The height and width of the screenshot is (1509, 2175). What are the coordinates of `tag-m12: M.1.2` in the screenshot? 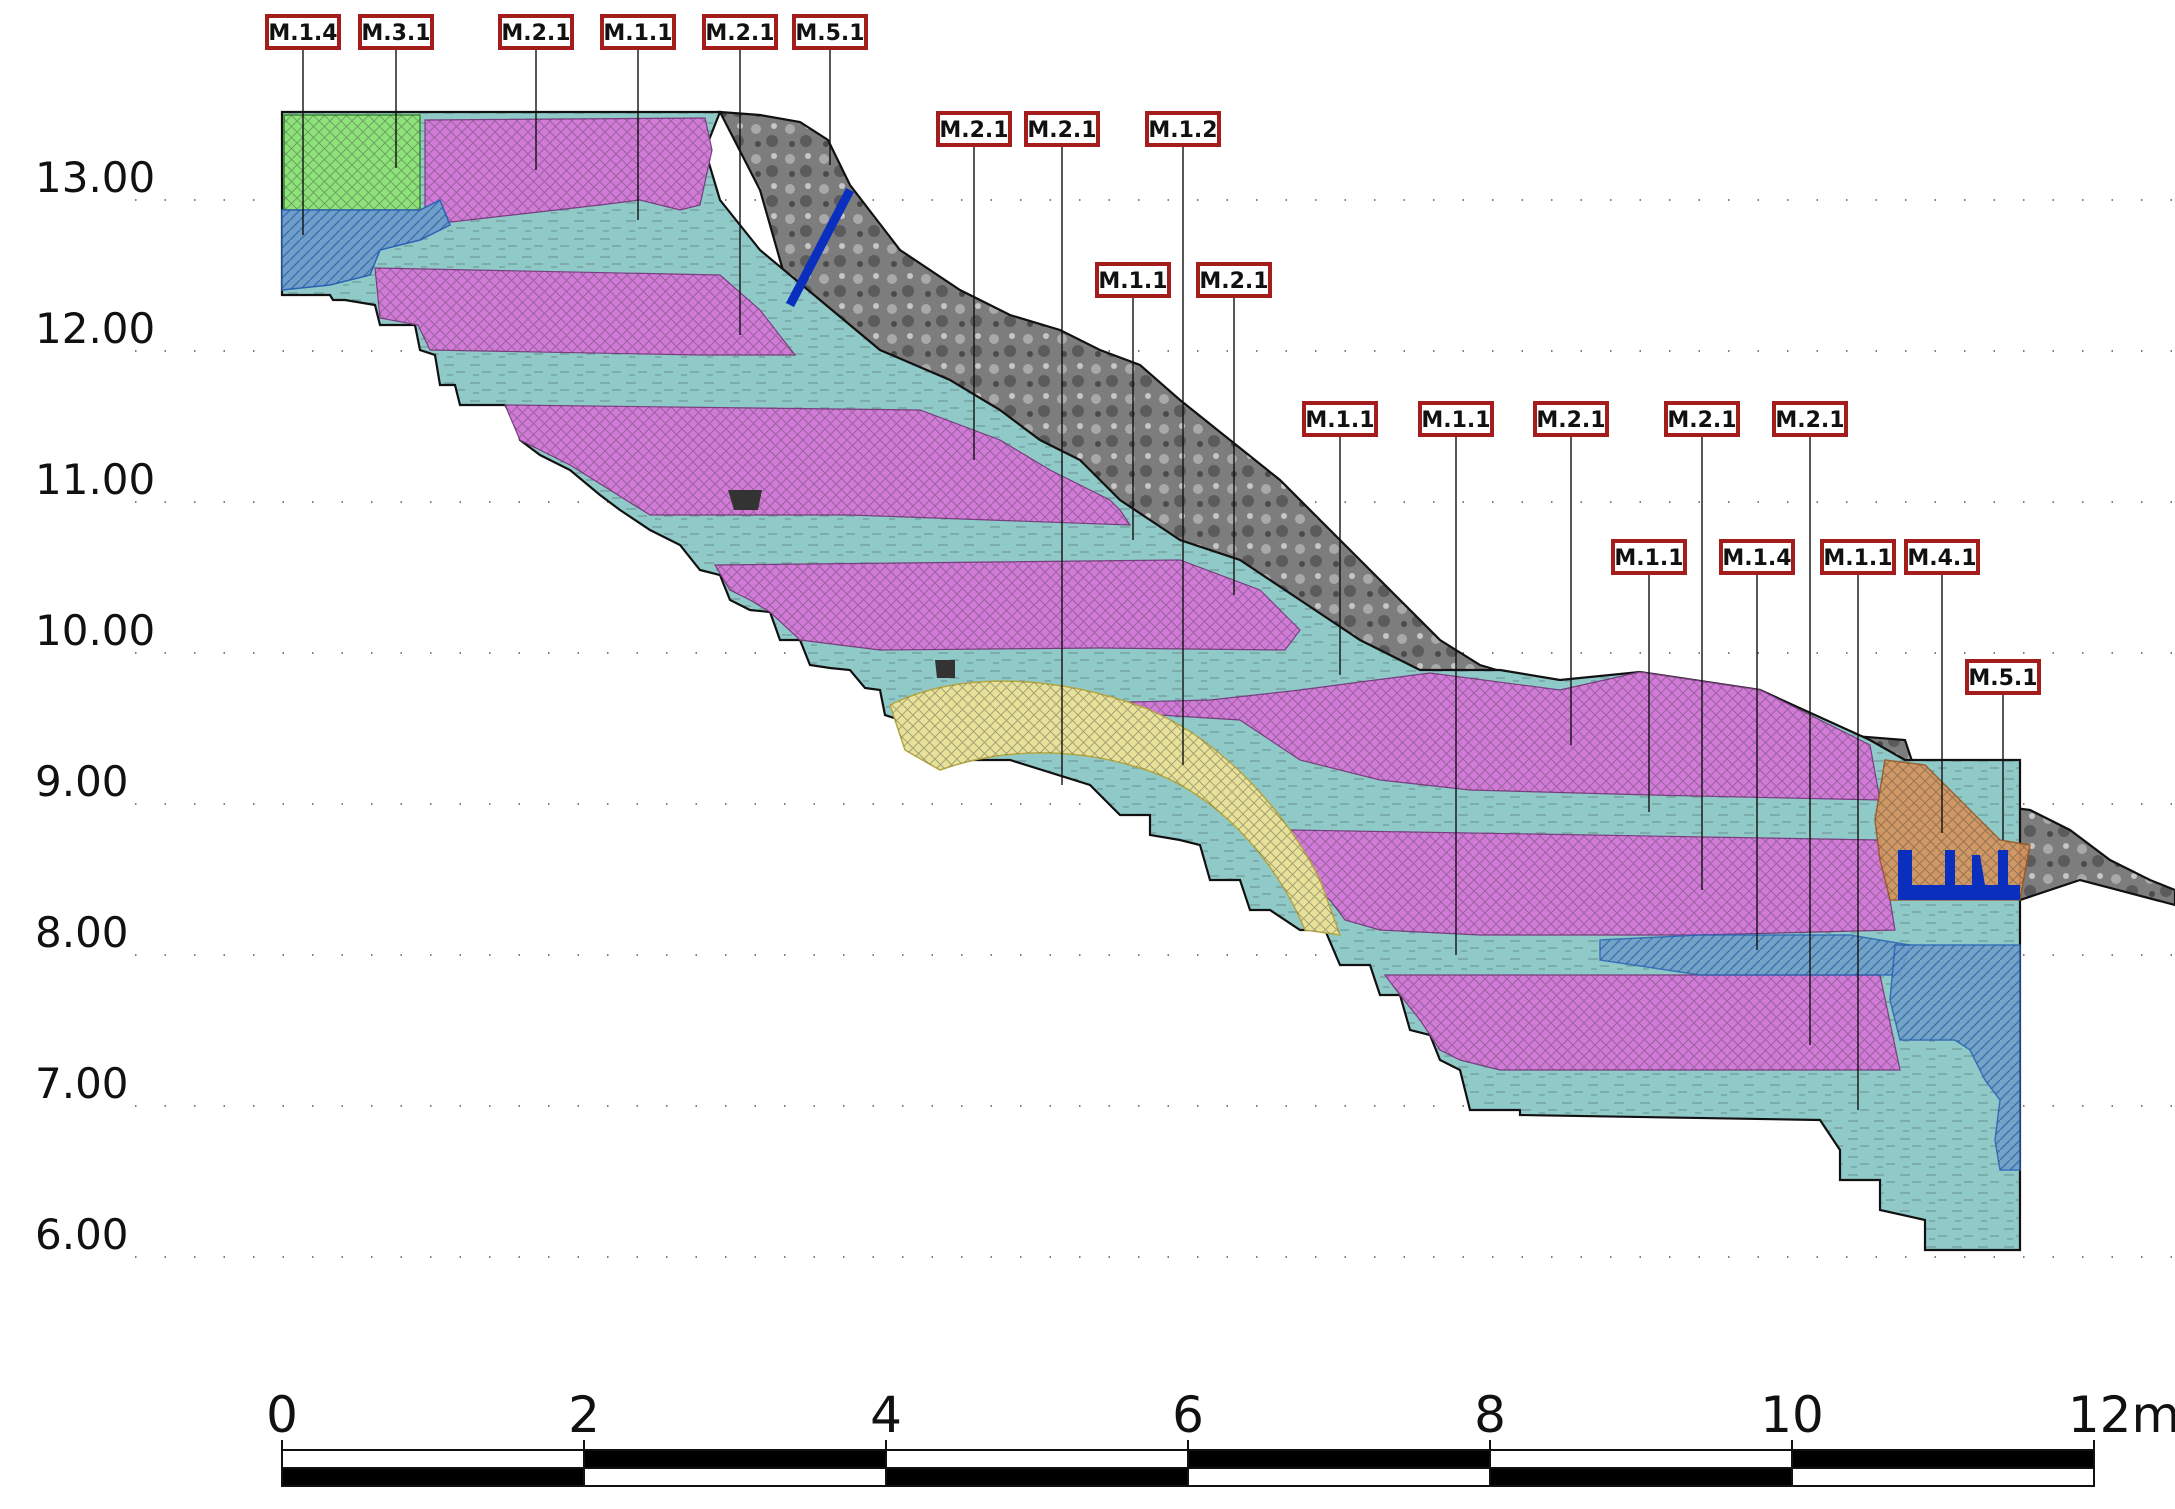 It's located at (1183, 129).